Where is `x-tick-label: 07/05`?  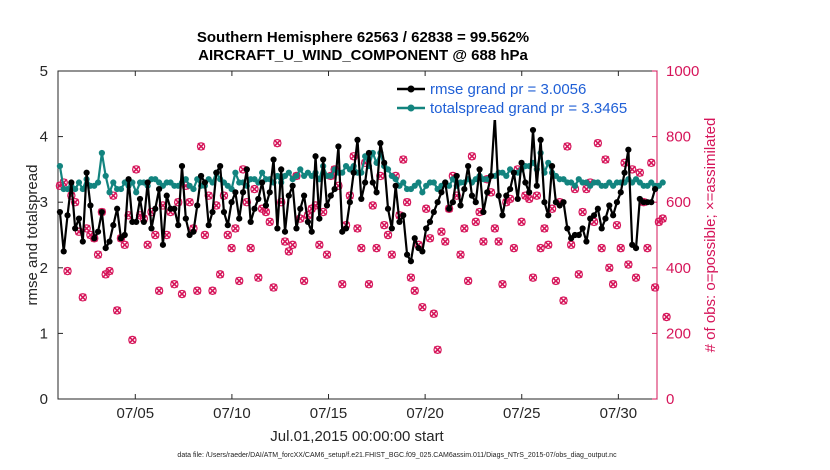
x-tick-label: 07/05 is located at coordinates (136, 413).